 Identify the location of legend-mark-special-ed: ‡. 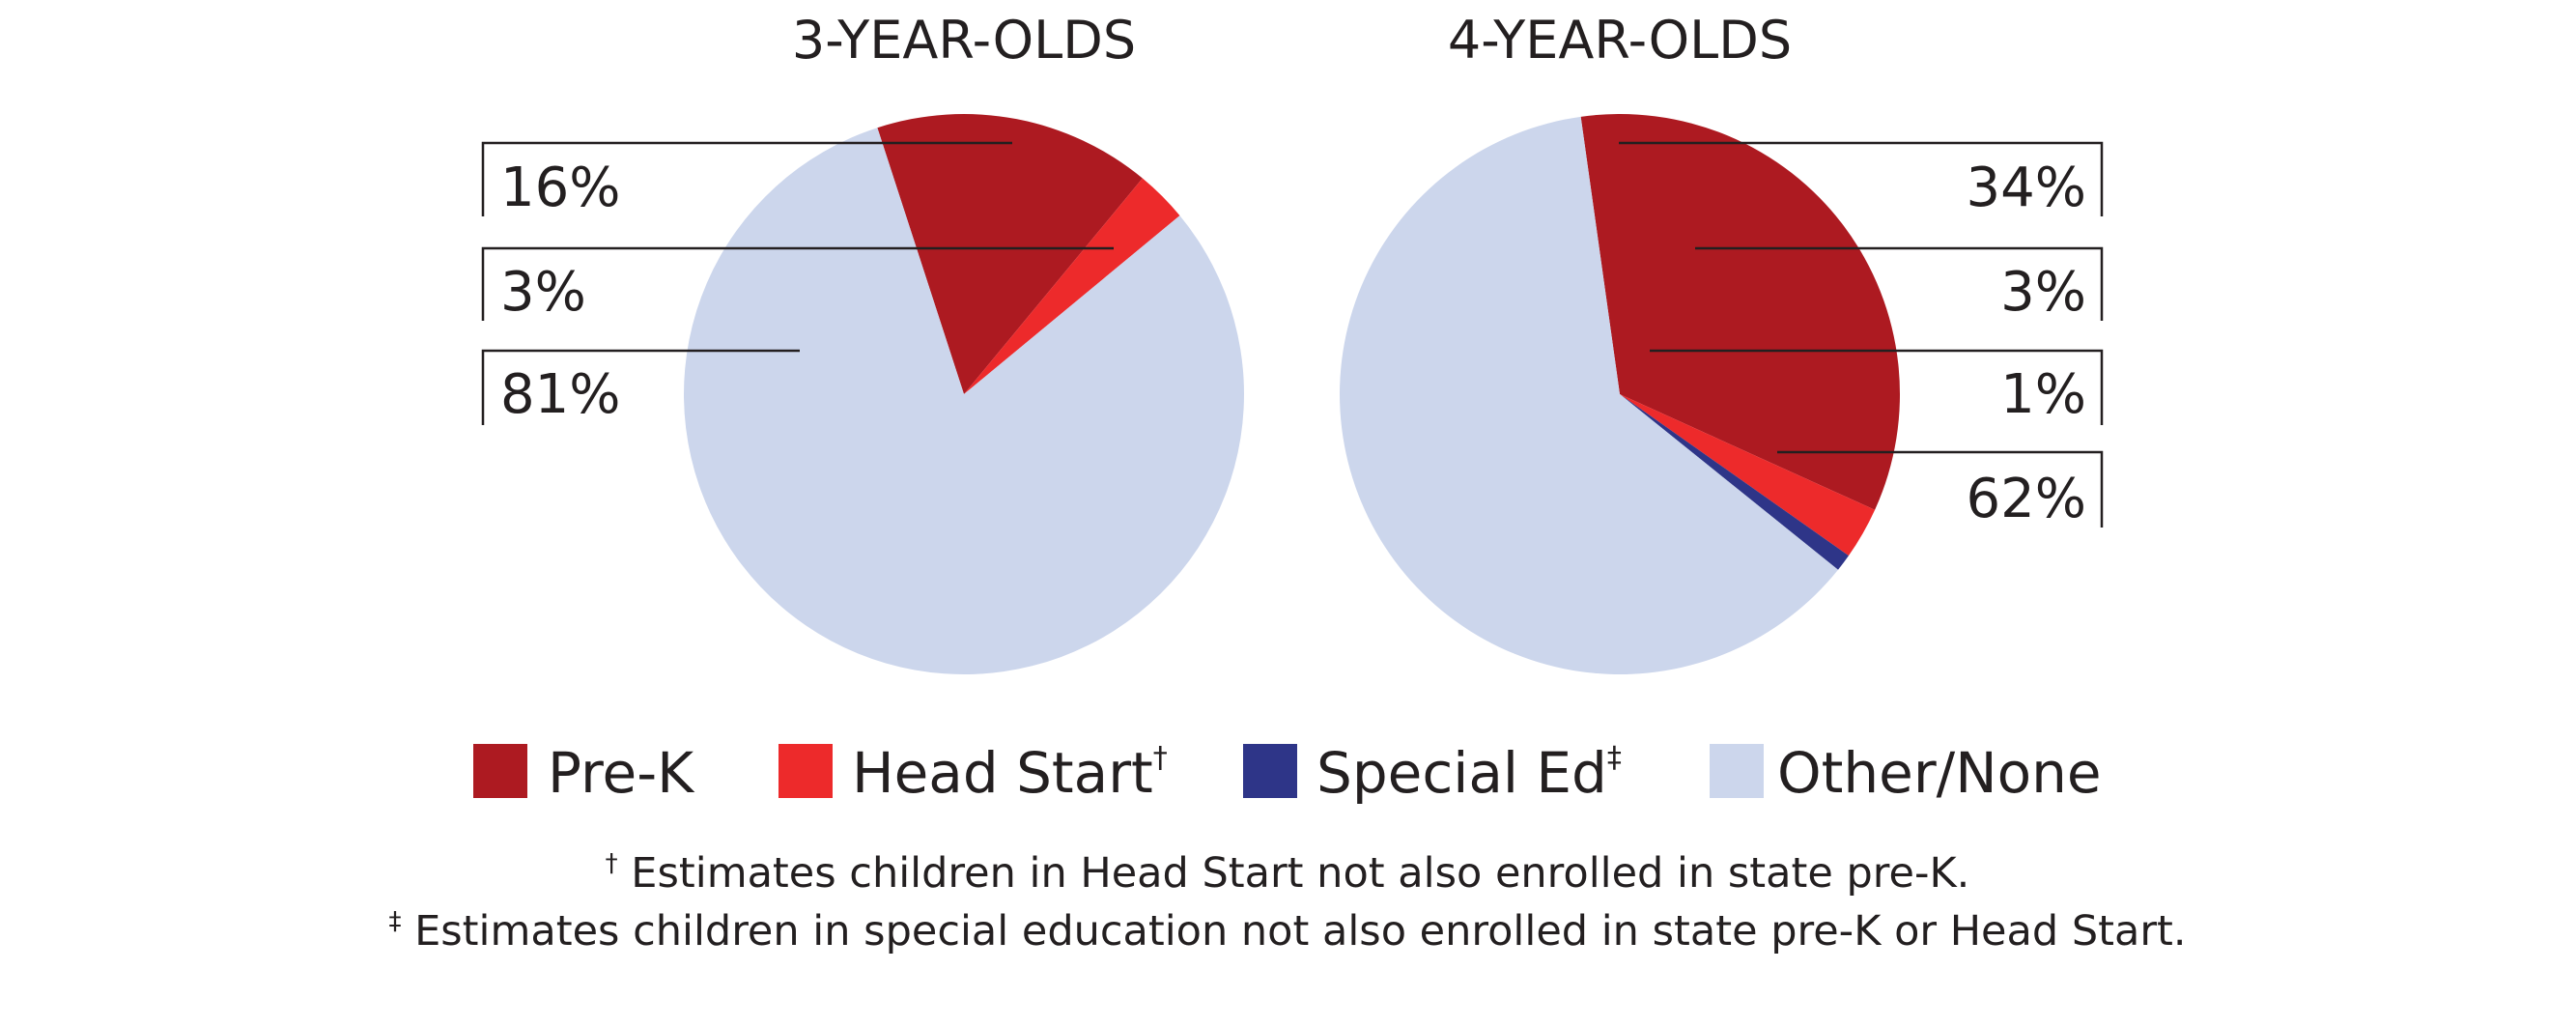
(1614, 758).